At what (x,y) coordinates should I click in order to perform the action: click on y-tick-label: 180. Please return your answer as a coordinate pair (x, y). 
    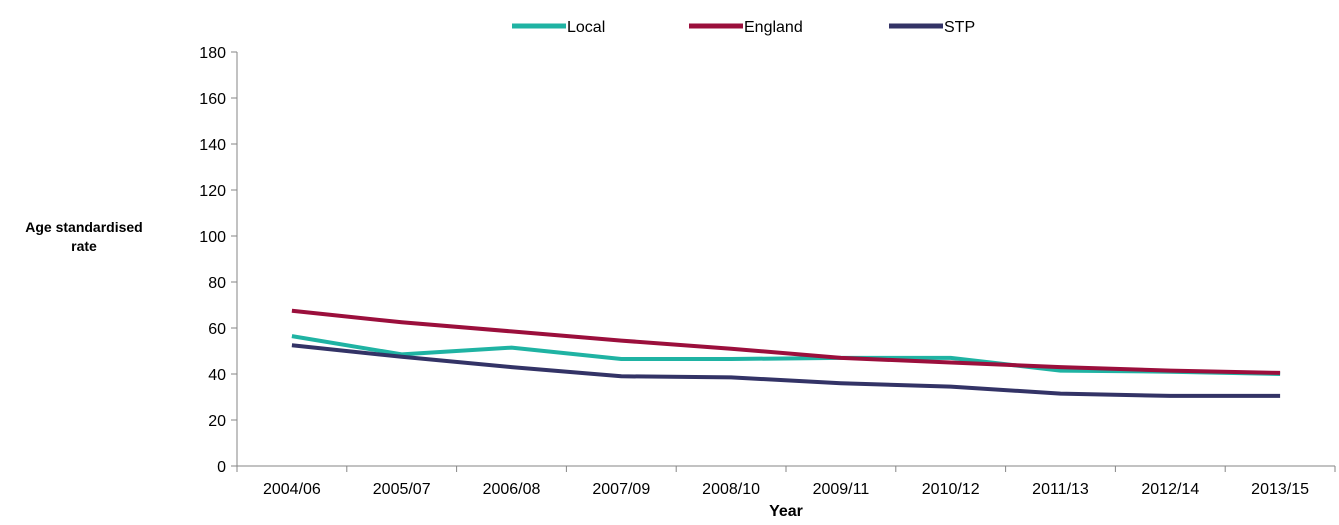
    Looking at the image, I should click on (212, 53).